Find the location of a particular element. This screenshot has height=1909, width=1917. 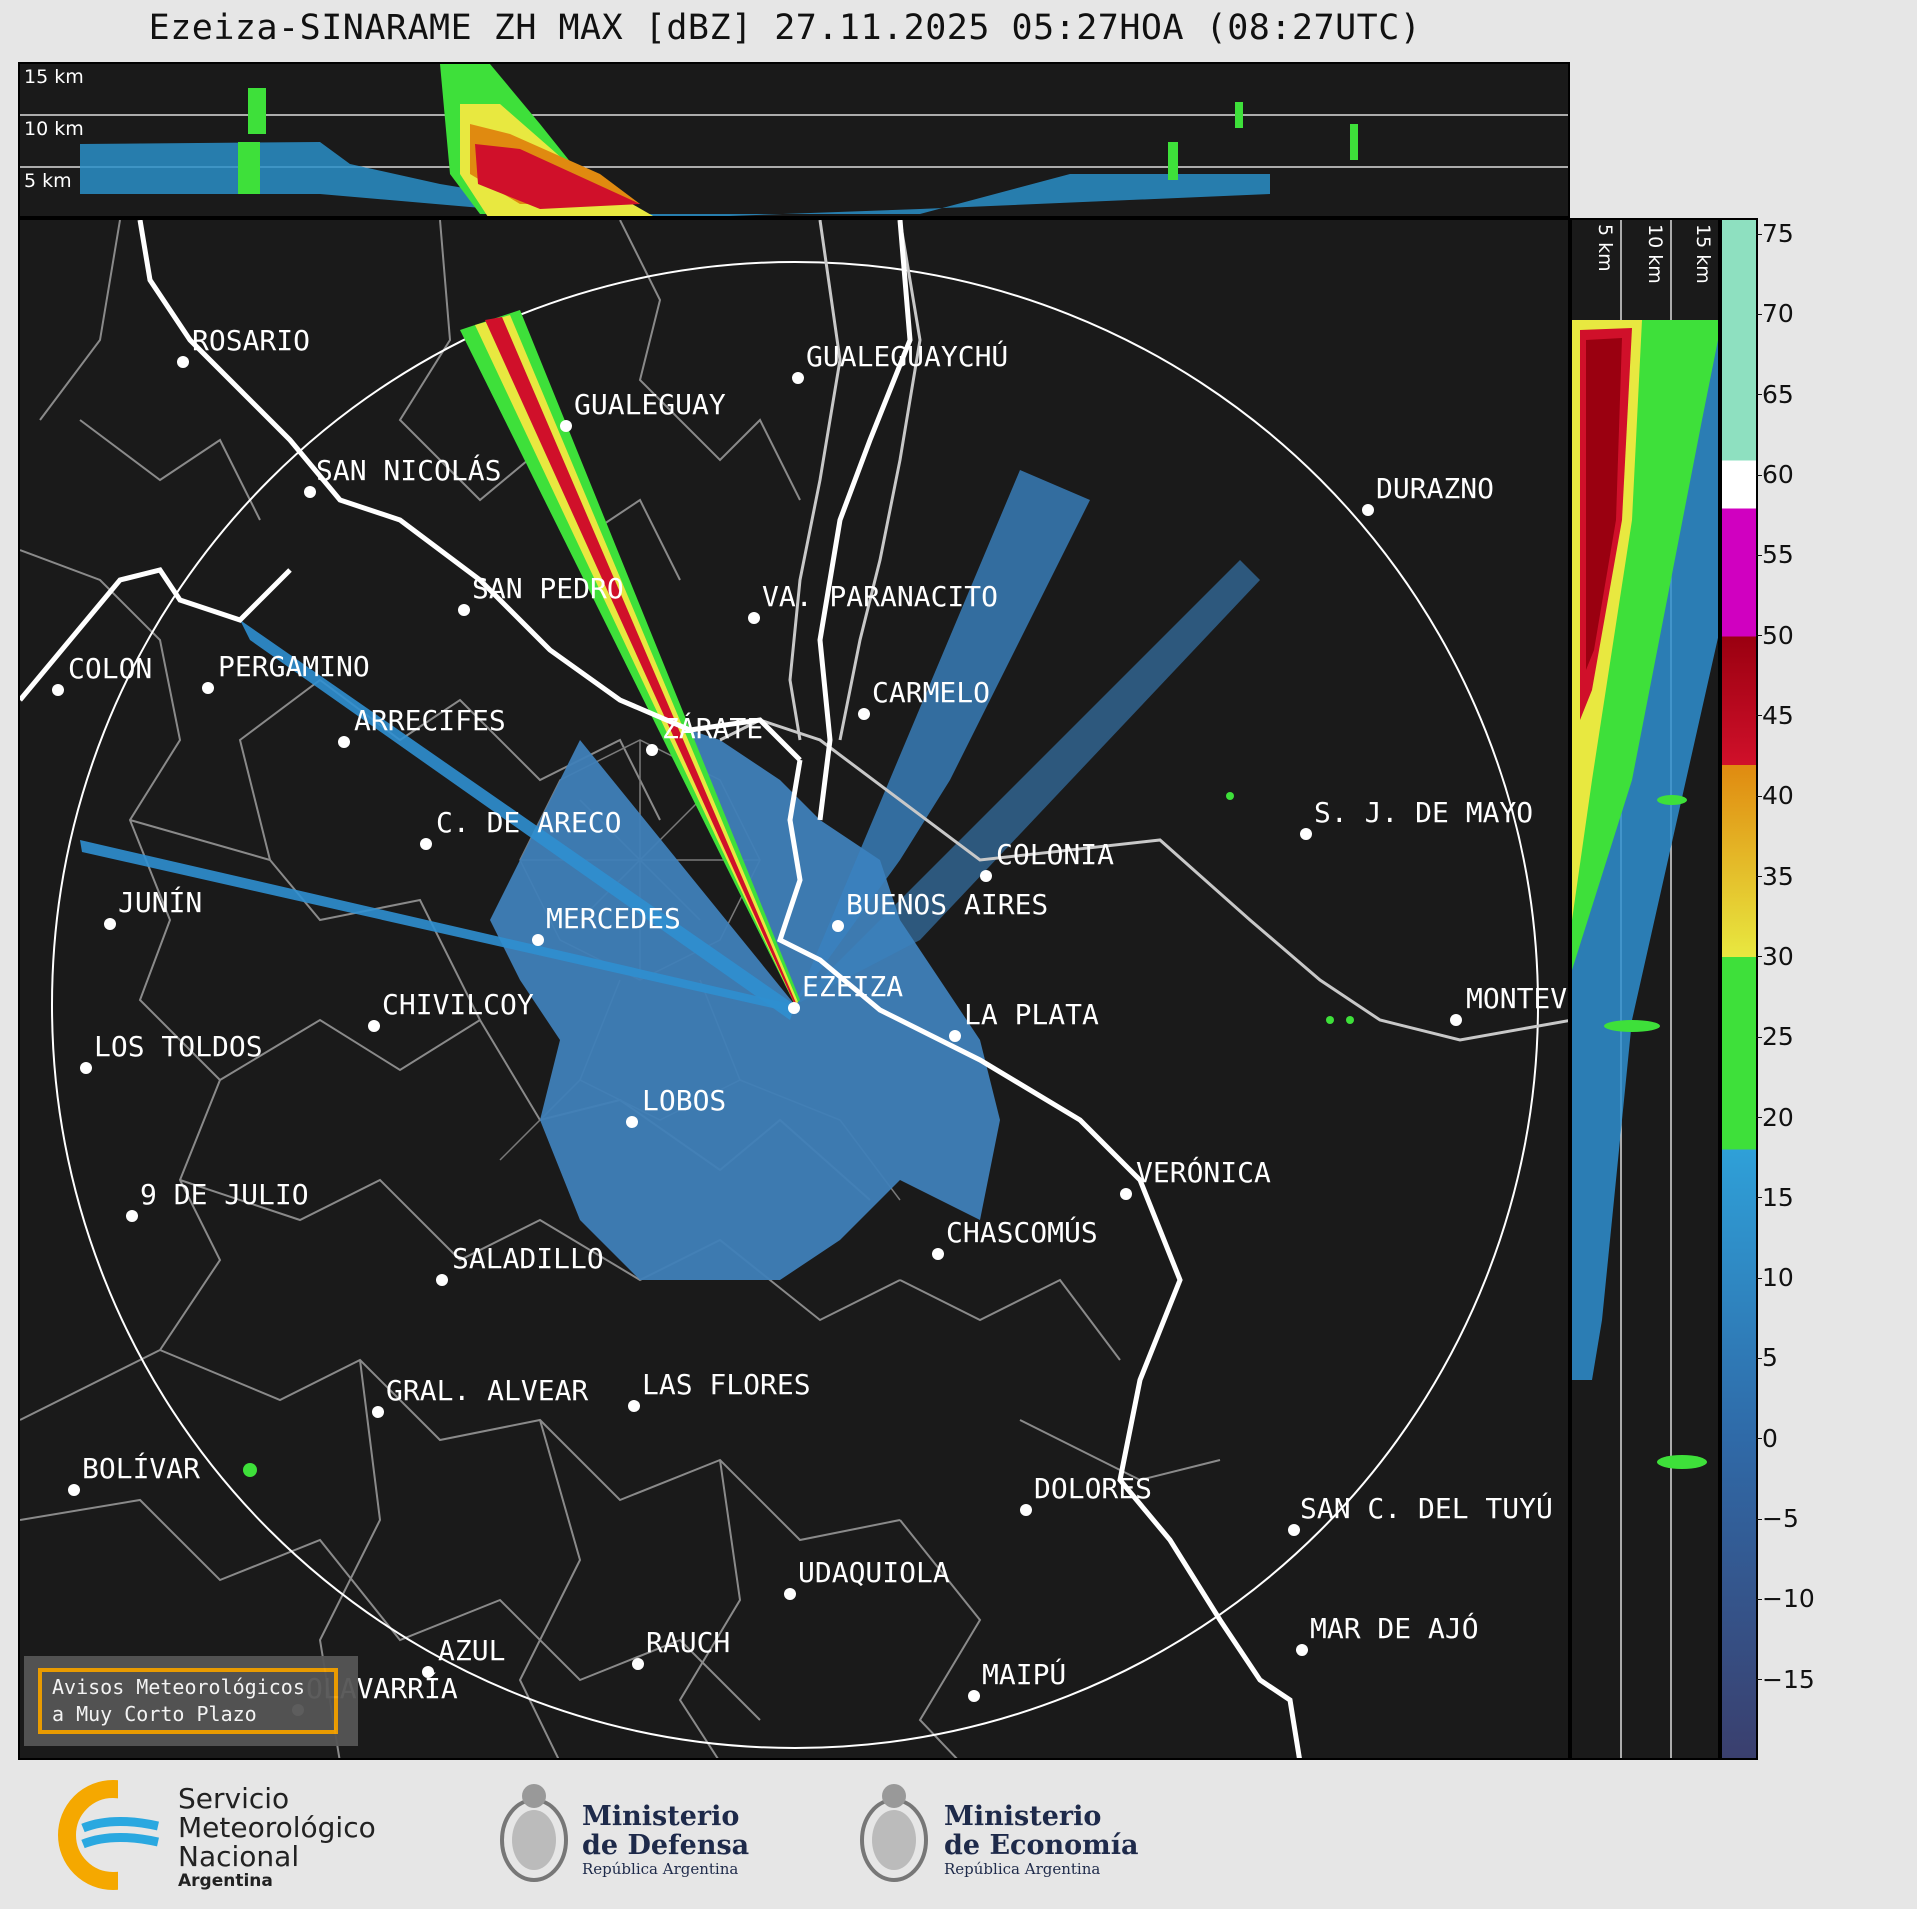

colorbar-tick-label: 0 is located at coordinates (1767, 1438).